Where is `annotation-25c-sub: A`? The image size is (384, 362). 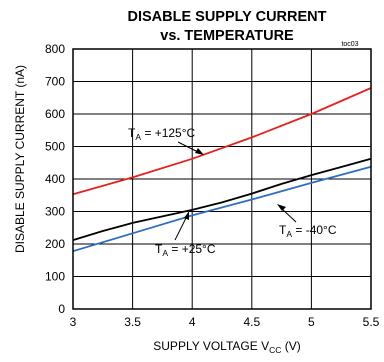 annotation-25c-sub: A is located at coordinates (165, 253).